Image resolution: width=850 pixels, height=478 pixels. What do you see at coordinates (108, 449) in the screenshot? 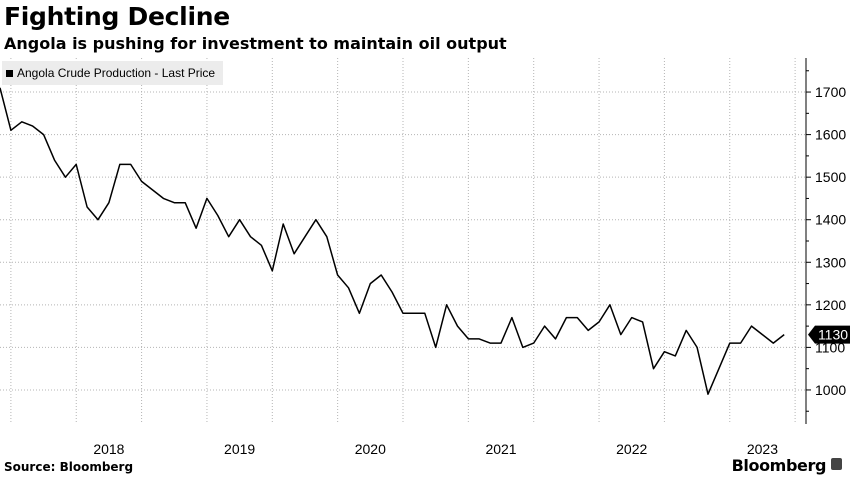
I see `x-tick-label: 2018` at bounding box center [108, 449].